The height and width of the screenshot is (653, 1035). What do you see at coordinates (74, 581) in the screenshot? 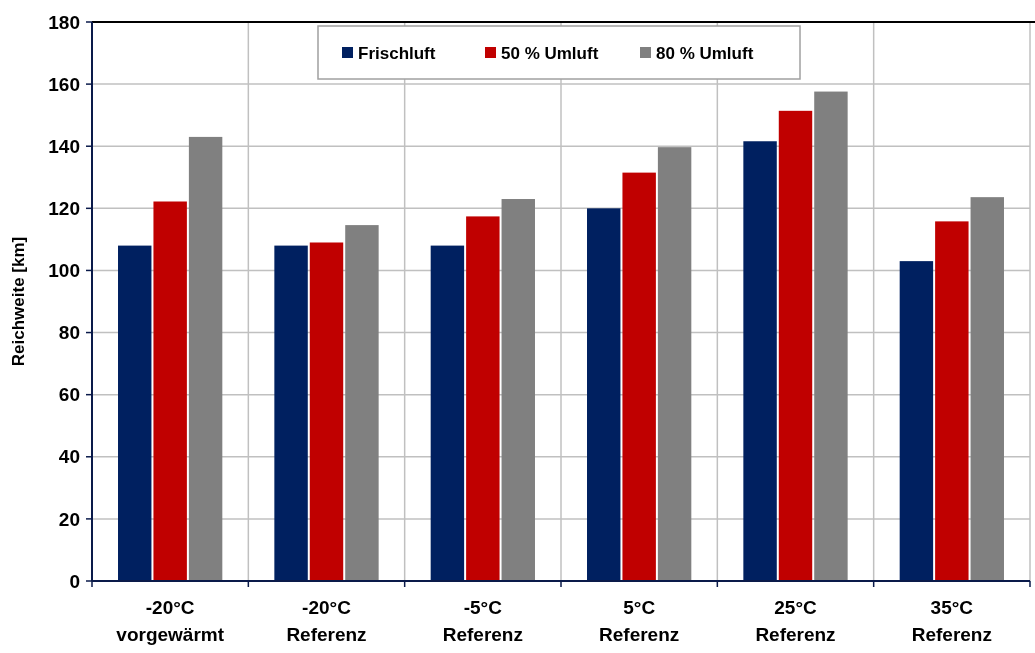
I see `y-tick-label: 0` at bounding box center [74, 581].